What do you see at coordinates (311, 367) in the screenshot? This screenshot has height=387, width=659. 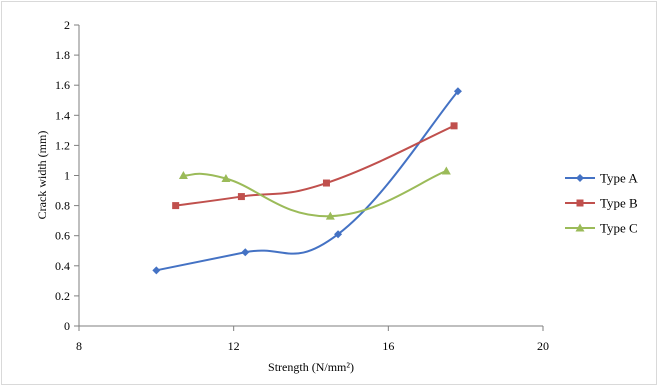 I see `x-axis-title: Strength (N/mm²)` at bounding box center [311, 367].